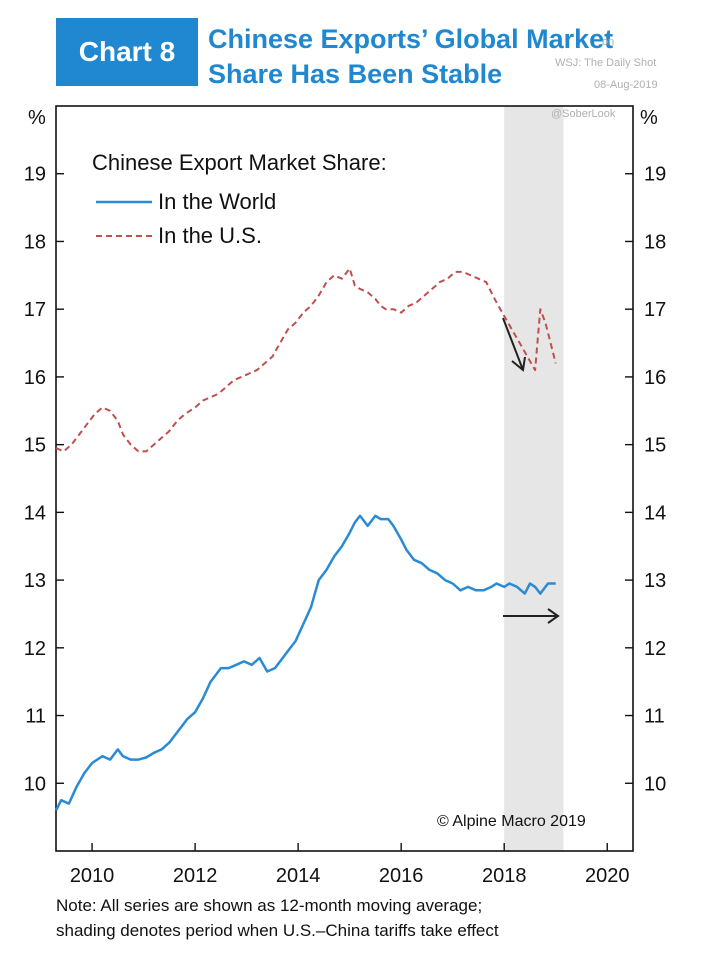 The height and width of the screenshot is (960, 707). I want to click on y-tick-label-left: 14, so click(35, 513).